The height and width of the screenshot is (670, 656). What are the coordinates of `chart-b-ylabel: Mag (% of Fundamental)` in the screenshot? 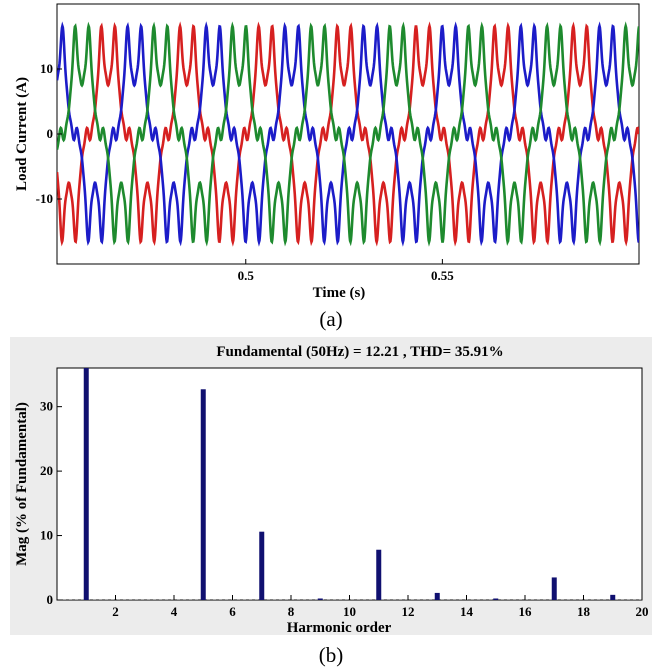 It's located at (22, 484).